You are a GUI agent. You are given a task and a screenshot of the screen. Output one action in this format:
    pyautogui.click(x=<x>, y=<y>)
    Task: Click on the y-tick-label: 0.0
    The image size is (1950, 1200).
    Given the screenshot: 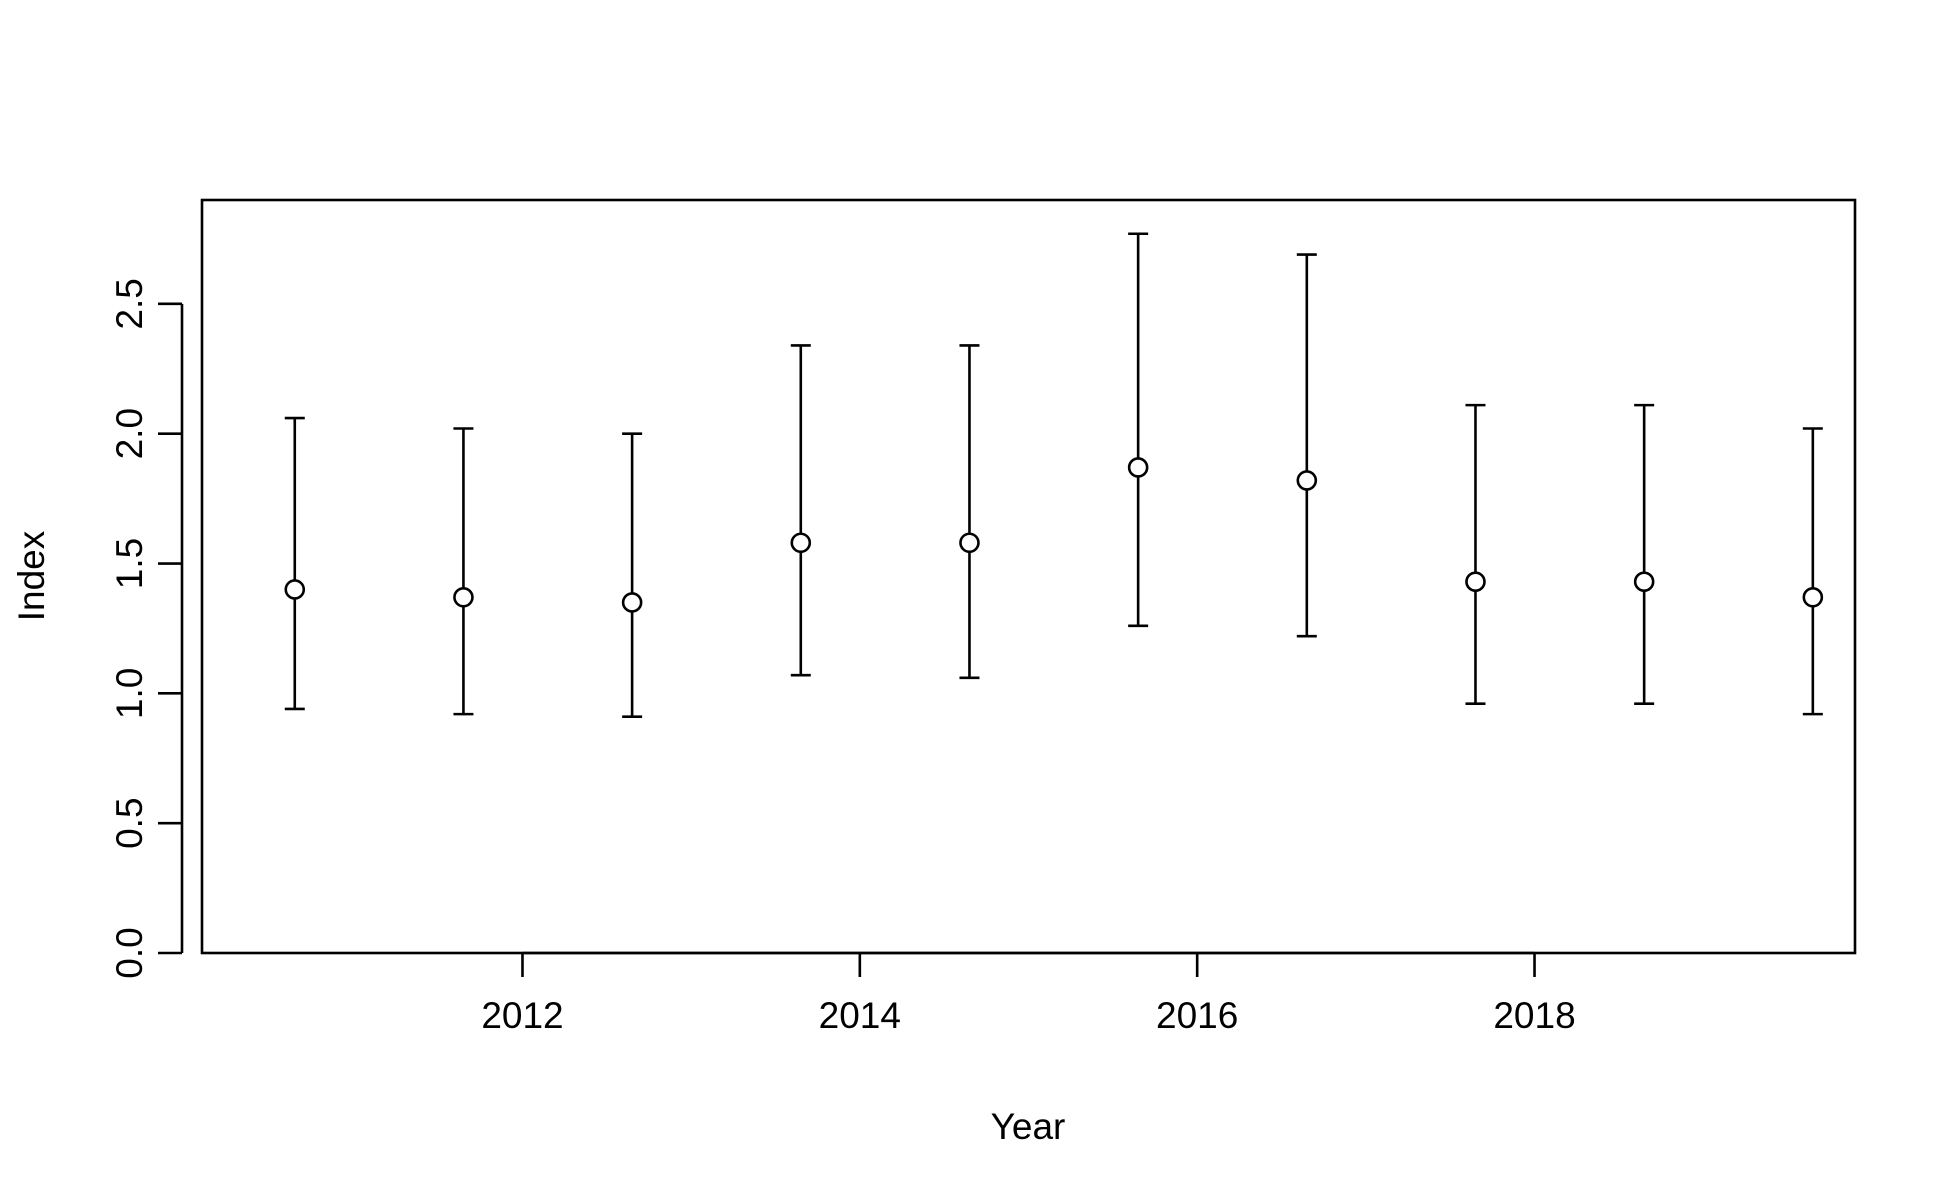 What is the action you would take?
    pyautogui.click(x=129, y=952)
    